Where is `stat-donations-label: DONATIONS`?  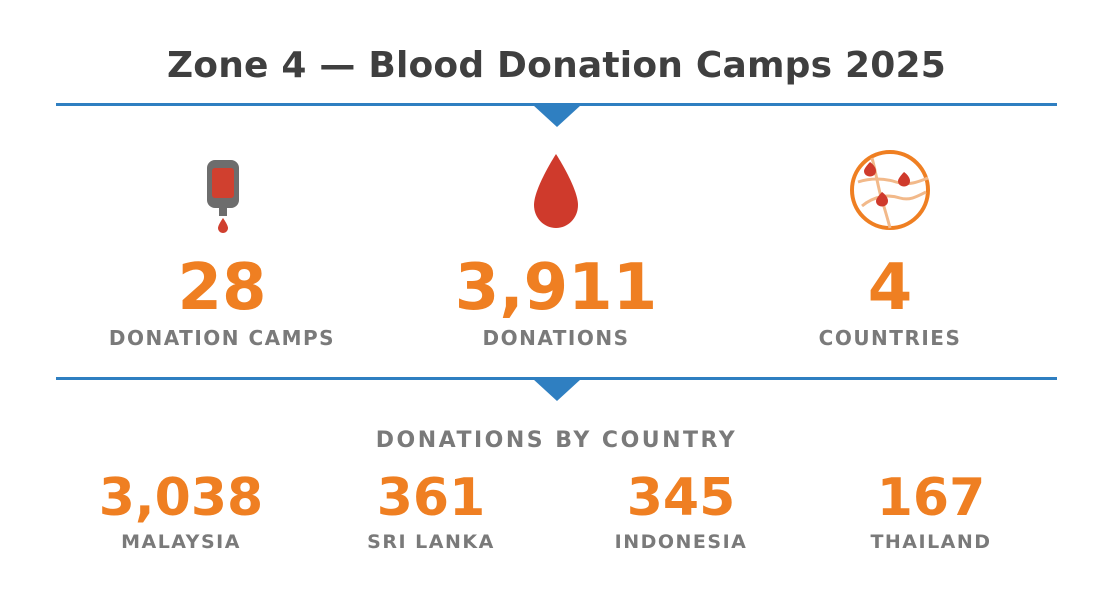 stat-donations-label: DONATIONS is located at coordinates (556, 338).